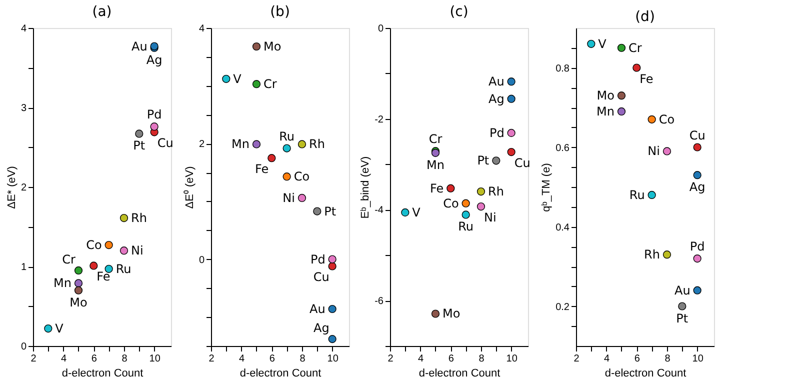 The height and width of the screenshot is (384, 785). What do you see at coordinates (459, 12) in the screenshot?
I see `chart-title: (c)` at bounding box center [459, 12].